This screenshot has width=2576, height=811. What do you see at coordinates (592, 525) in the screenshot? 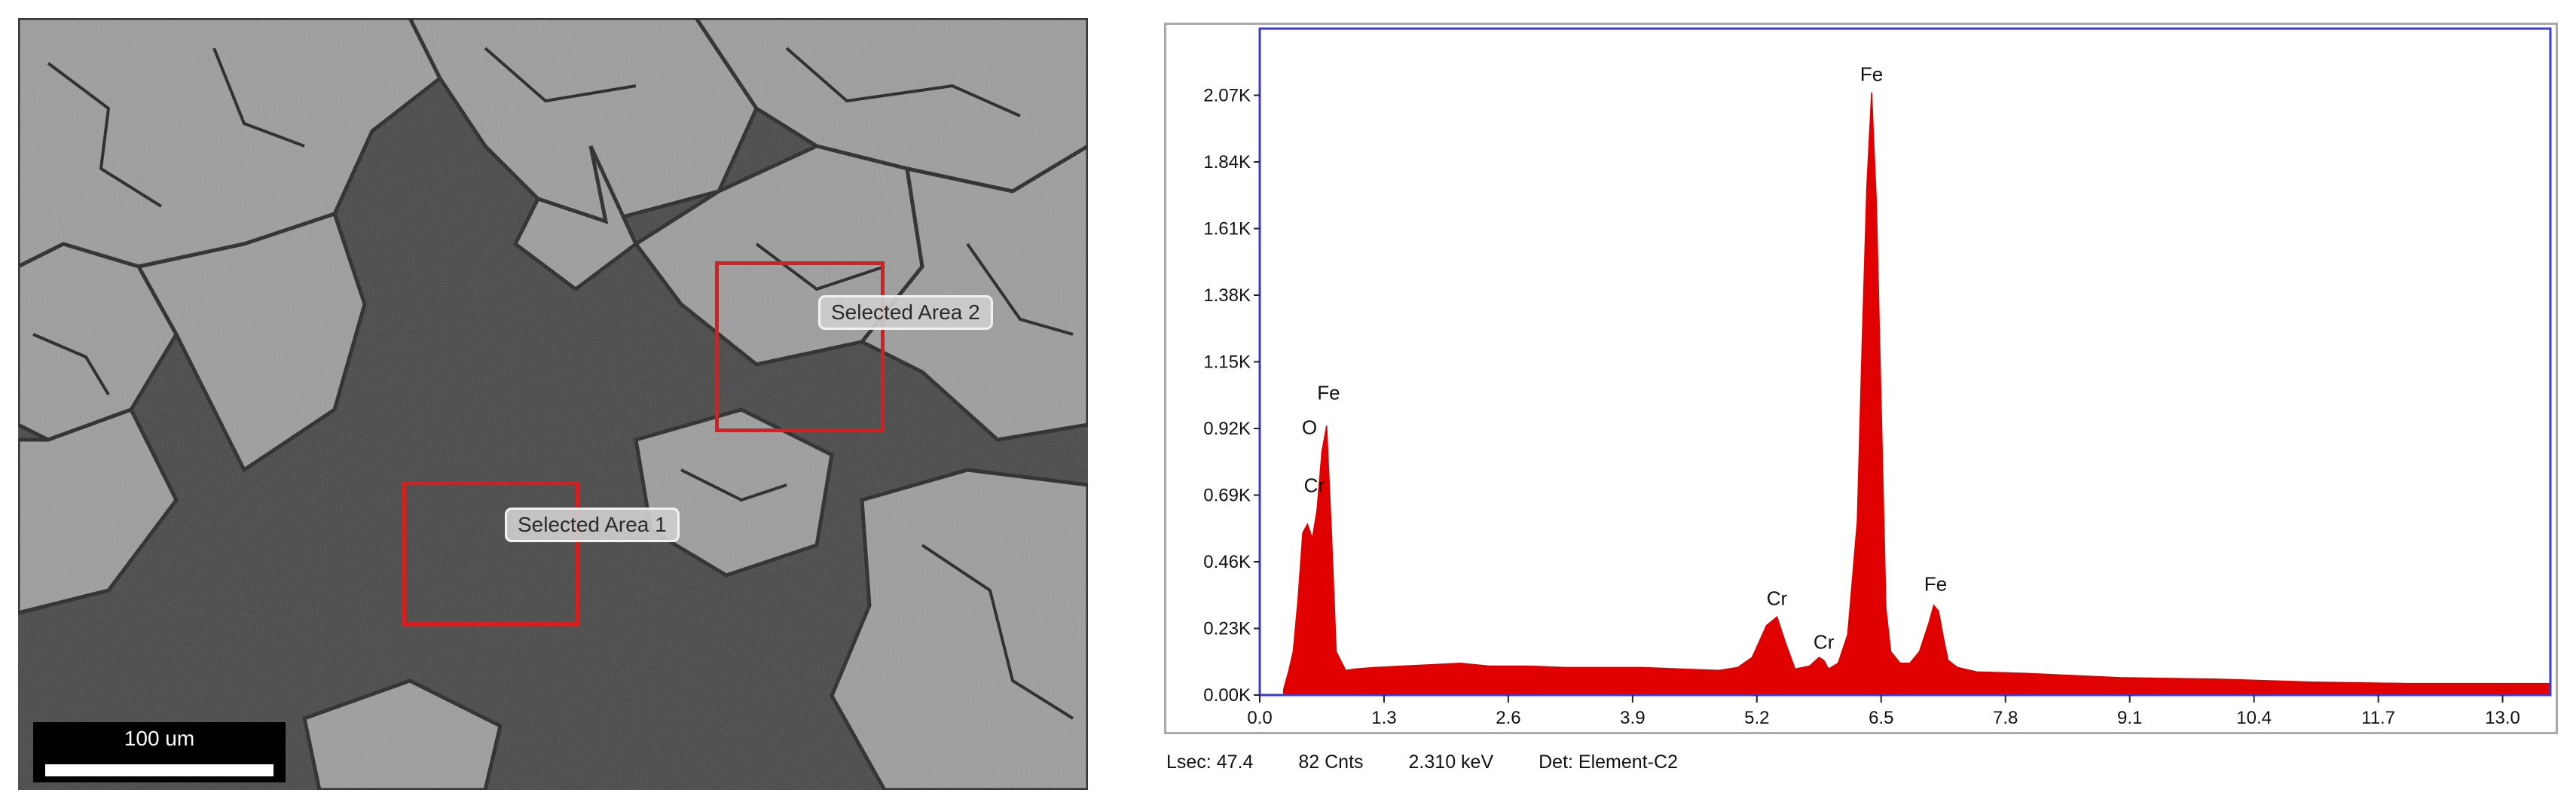
I see `selected-area-1-label: Selected Area 1` at bounding box center [592, 525].